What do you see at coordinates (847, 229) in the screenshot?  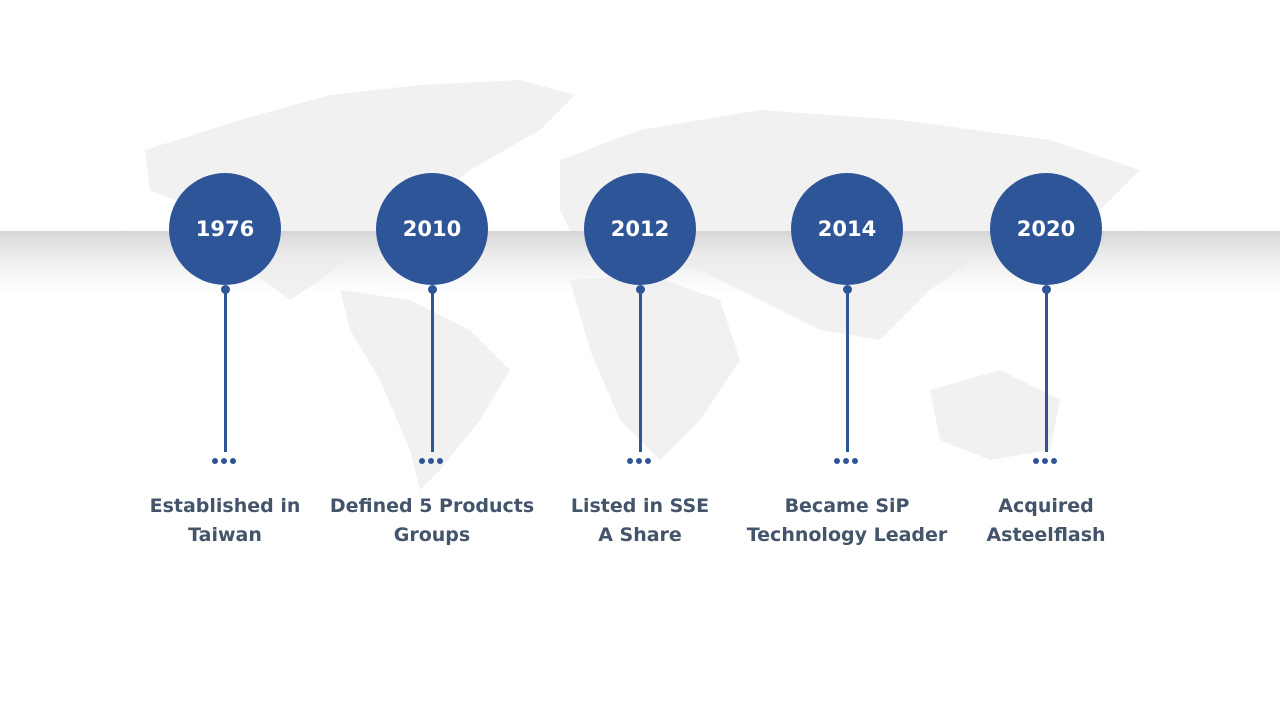 I see `year-circle: 2014` at bounding box center [847, 229].